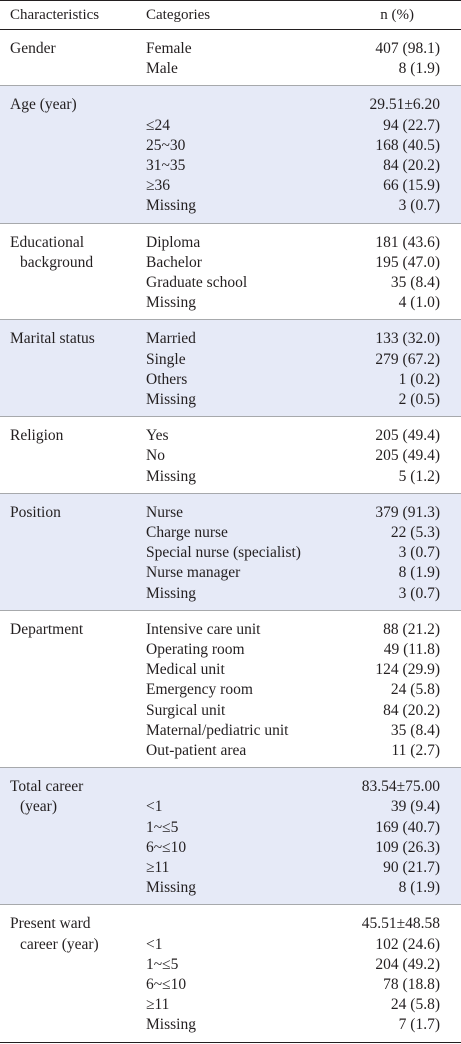  I want to click on category-cell: Nurse manager, so click(193, 573).